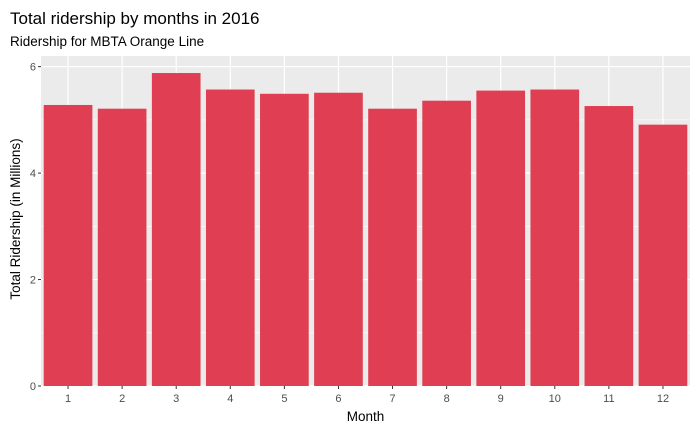 The height and width of the screenshot is (432, 700). Describe the element at coordinates (33, 68) in the screenshot. I see `y-tick-label: 6` at that location.